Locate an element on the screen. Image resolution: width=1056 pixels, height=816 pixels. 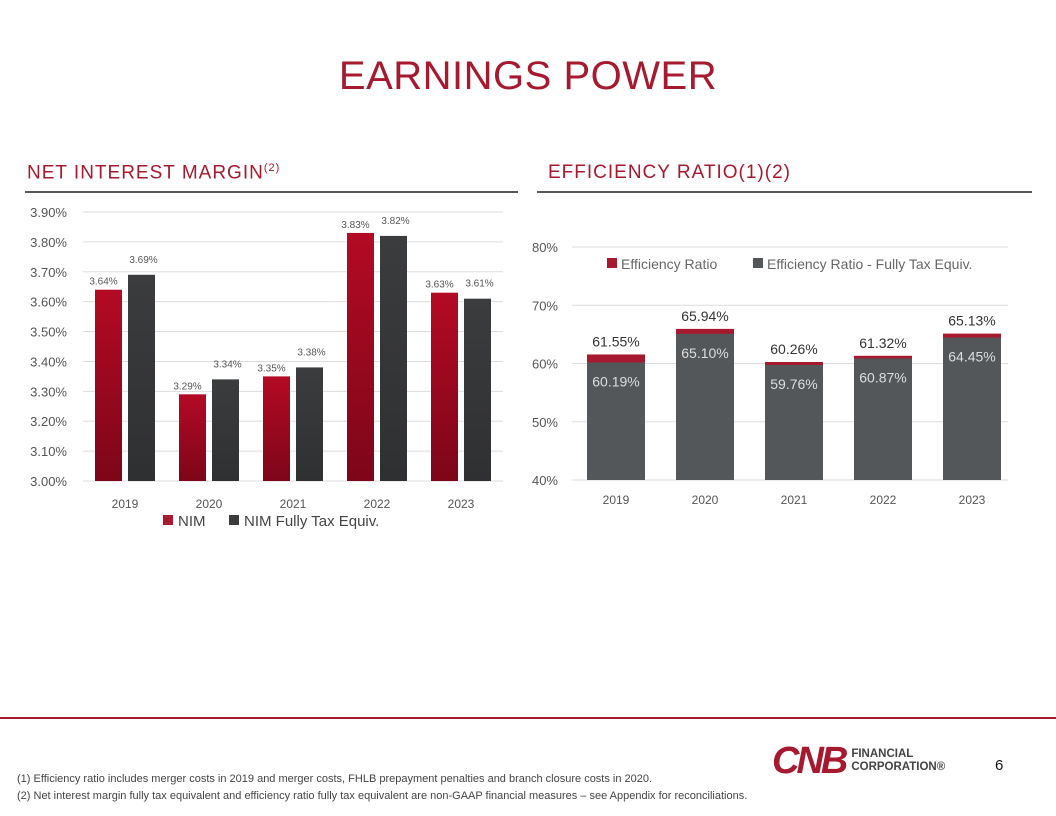
nim-xtick: 2019 is located at coordinates (125, 504).